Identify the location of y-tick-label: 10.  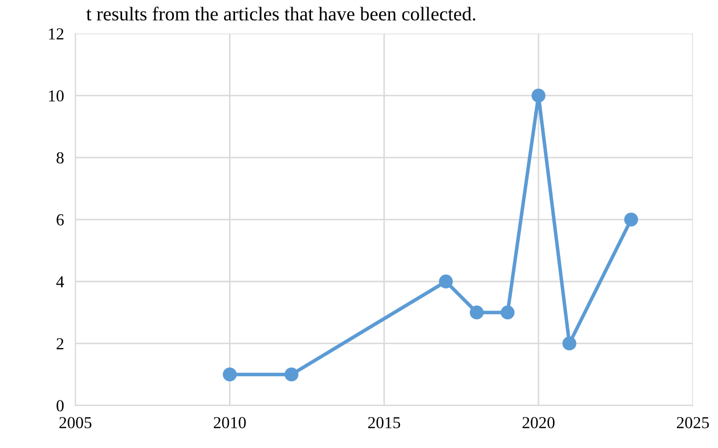
(56, 96).